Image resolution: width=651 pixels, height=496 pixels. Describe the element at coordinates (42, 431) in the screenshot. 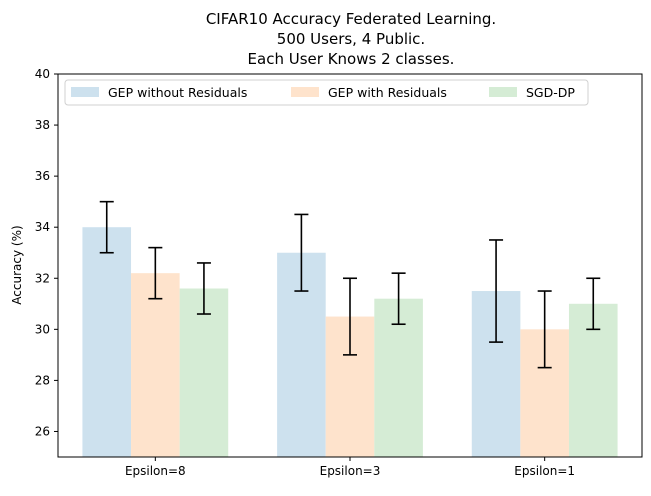

I see `y-tick-label: 26` at that location.